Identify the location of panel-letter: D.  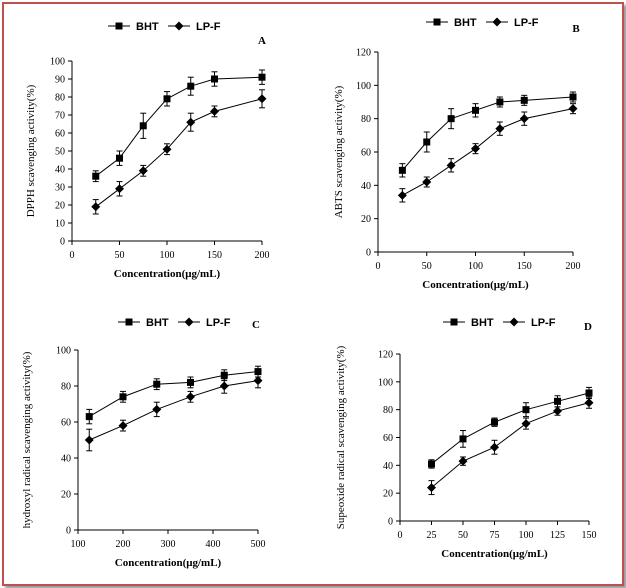
(588, 327).